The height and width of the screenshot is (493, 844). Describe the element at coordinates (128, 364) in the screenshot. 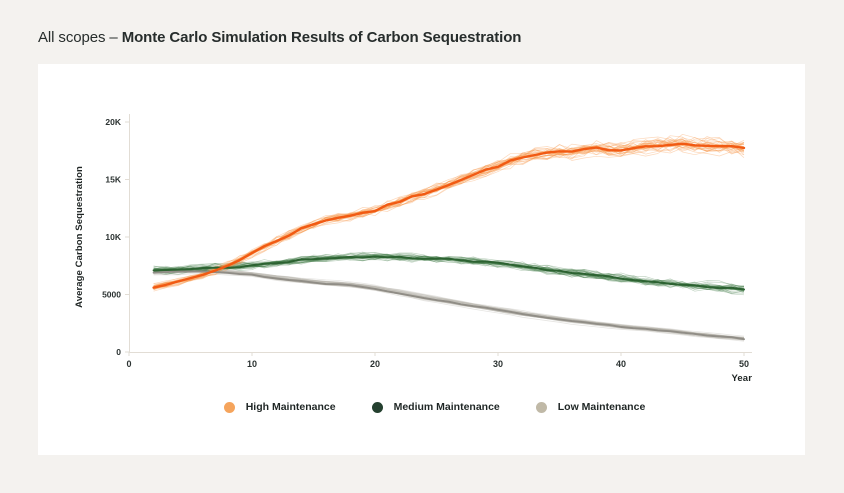

I see `x-tick-label: 0` at that location.